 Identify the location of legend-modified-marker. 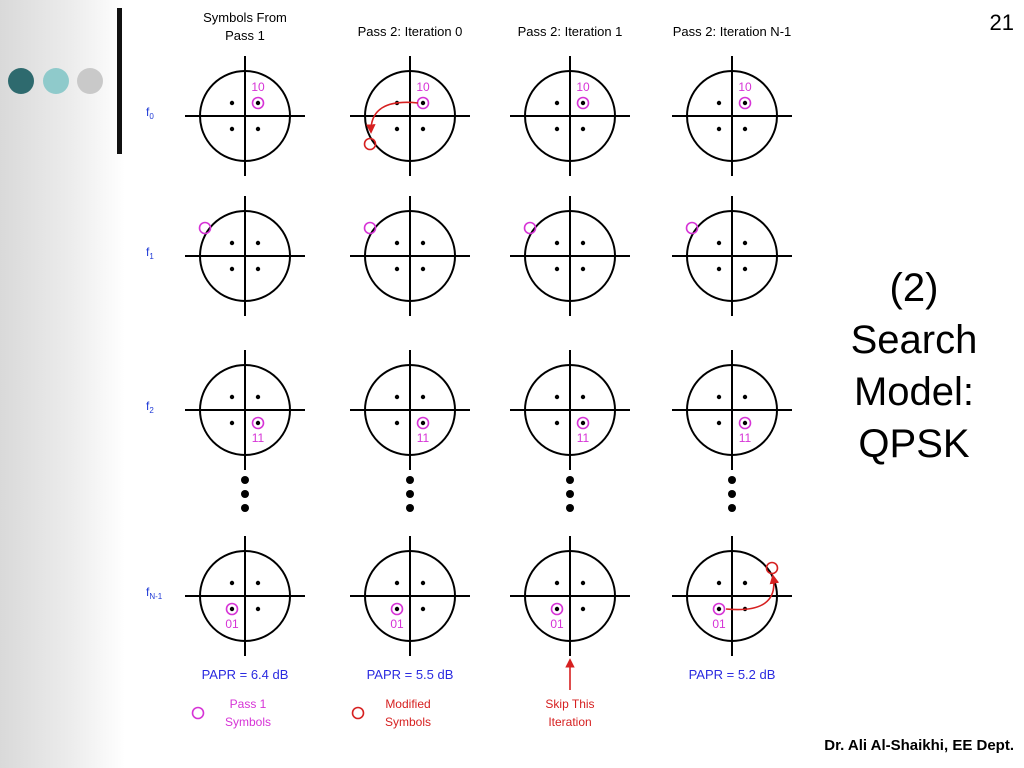
(358, 713).